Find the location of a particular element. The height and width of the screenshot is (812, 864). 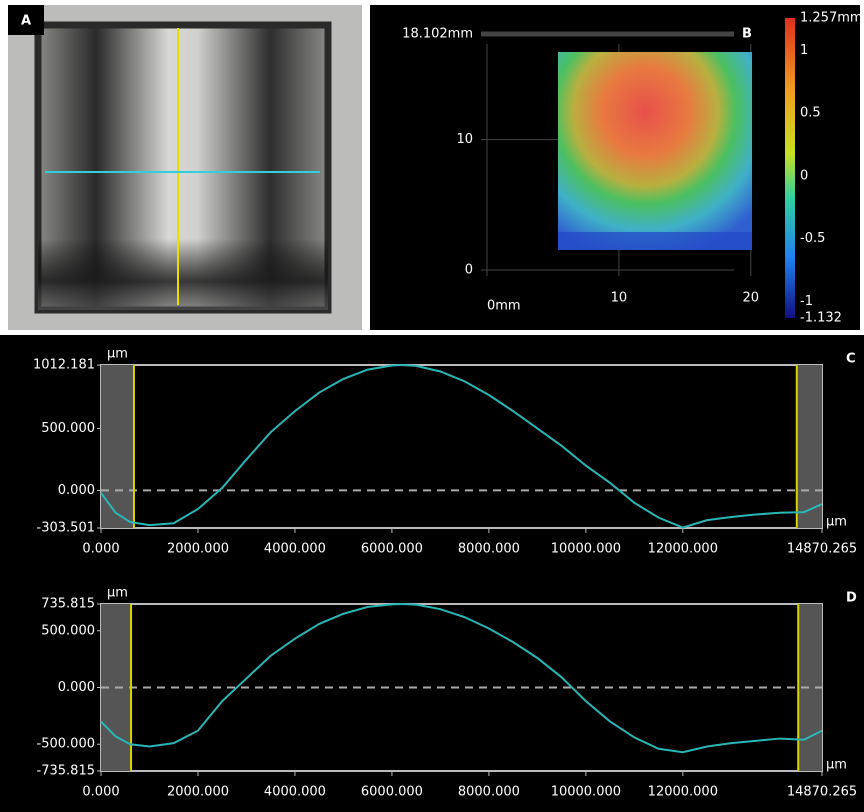

y-tick-label: -500.000 is located at coordinates (66, 744).